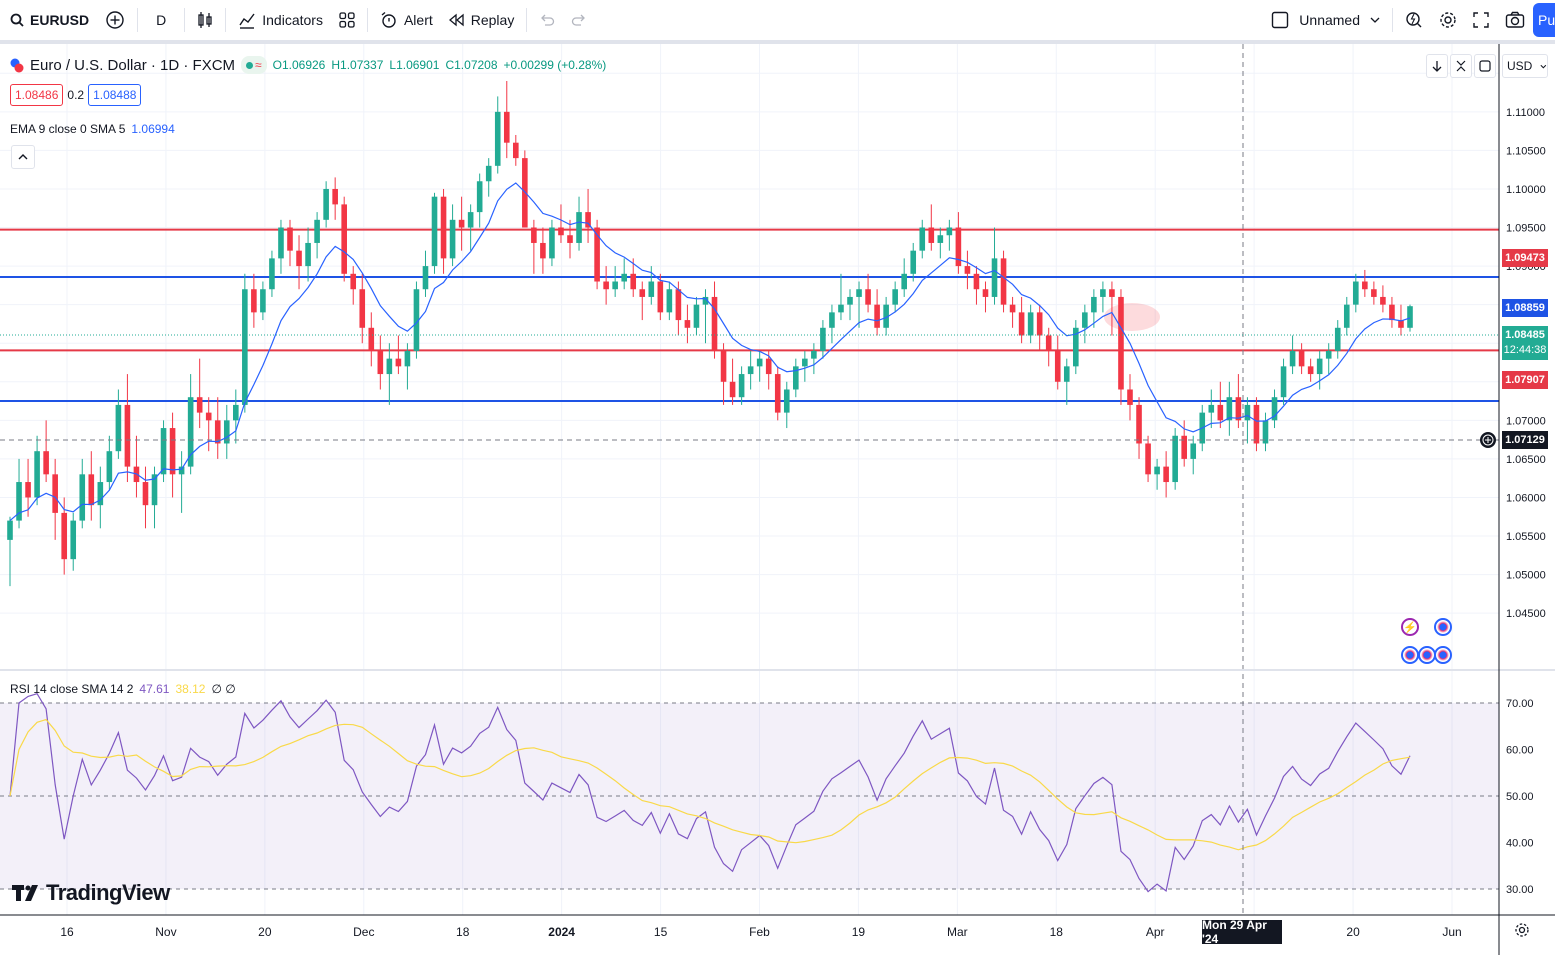 The width and height of the screenshot is (1555, 955). I want to click on alert-button: Alert, so click(406, 20).